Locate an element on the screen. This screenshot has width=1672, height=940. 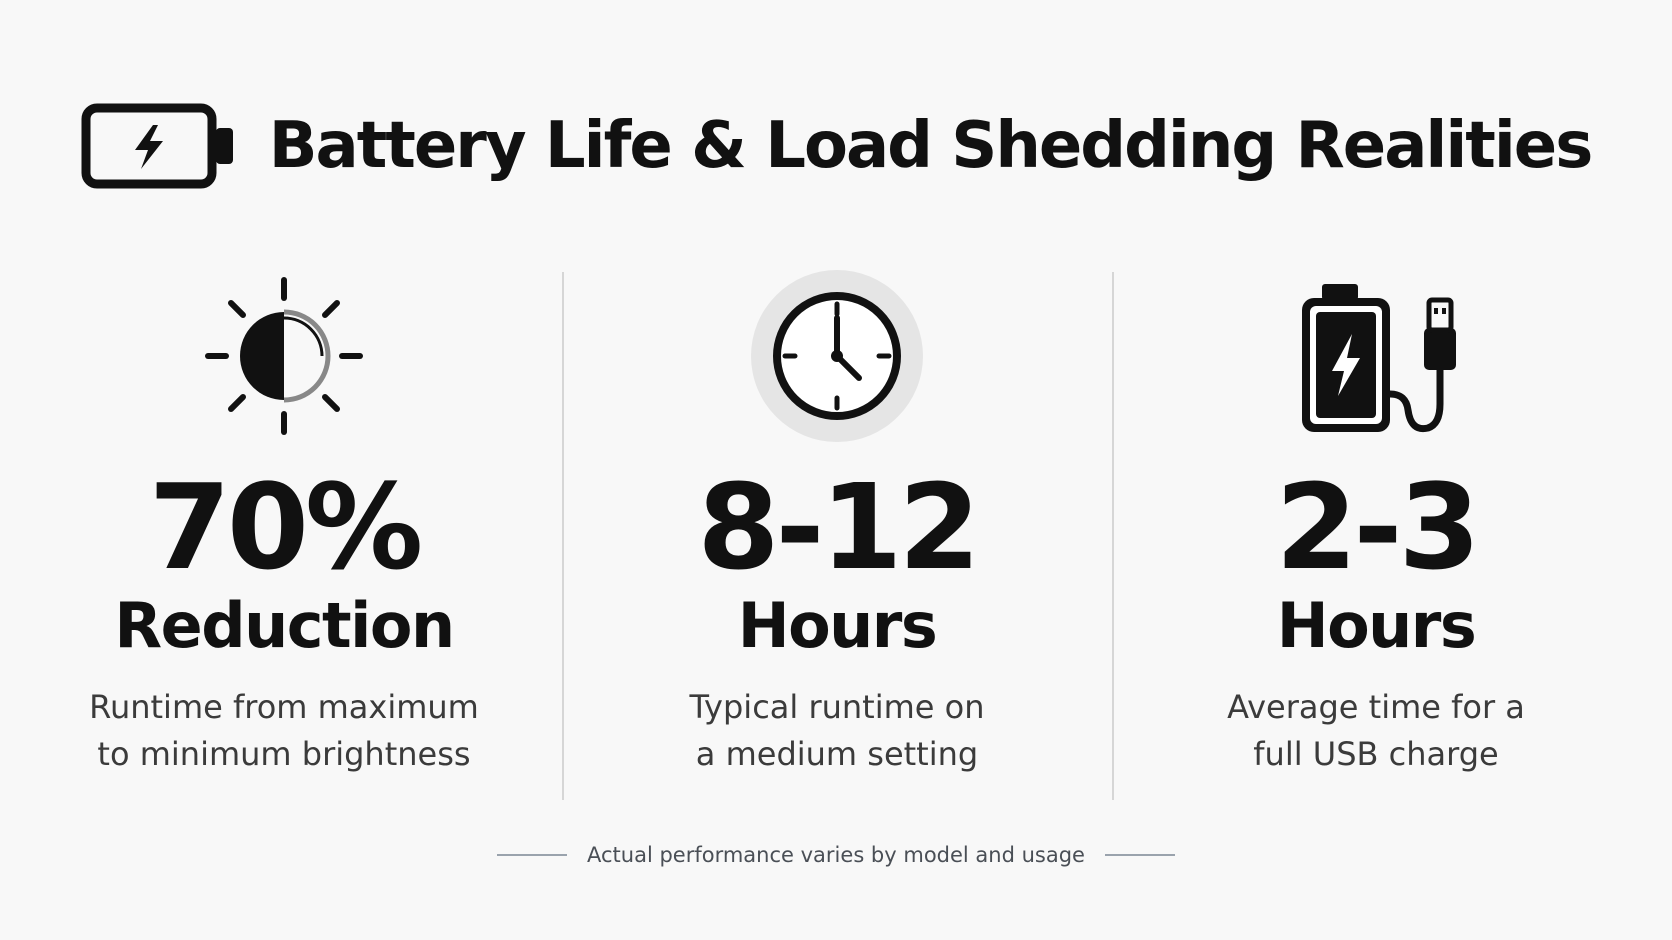
clock-icon is located at coordinates (837, 358).